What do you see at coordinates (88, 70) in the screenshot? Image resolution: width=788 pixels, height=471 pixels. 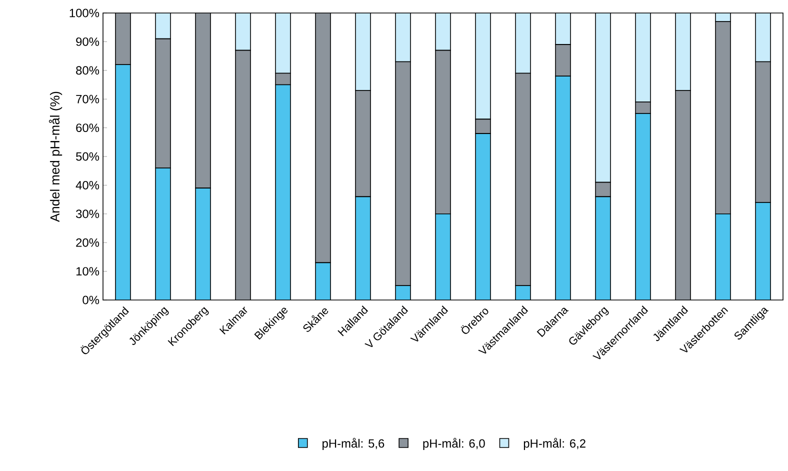 I see `y-tick-label: 80%` at bounding box center [88, 70].